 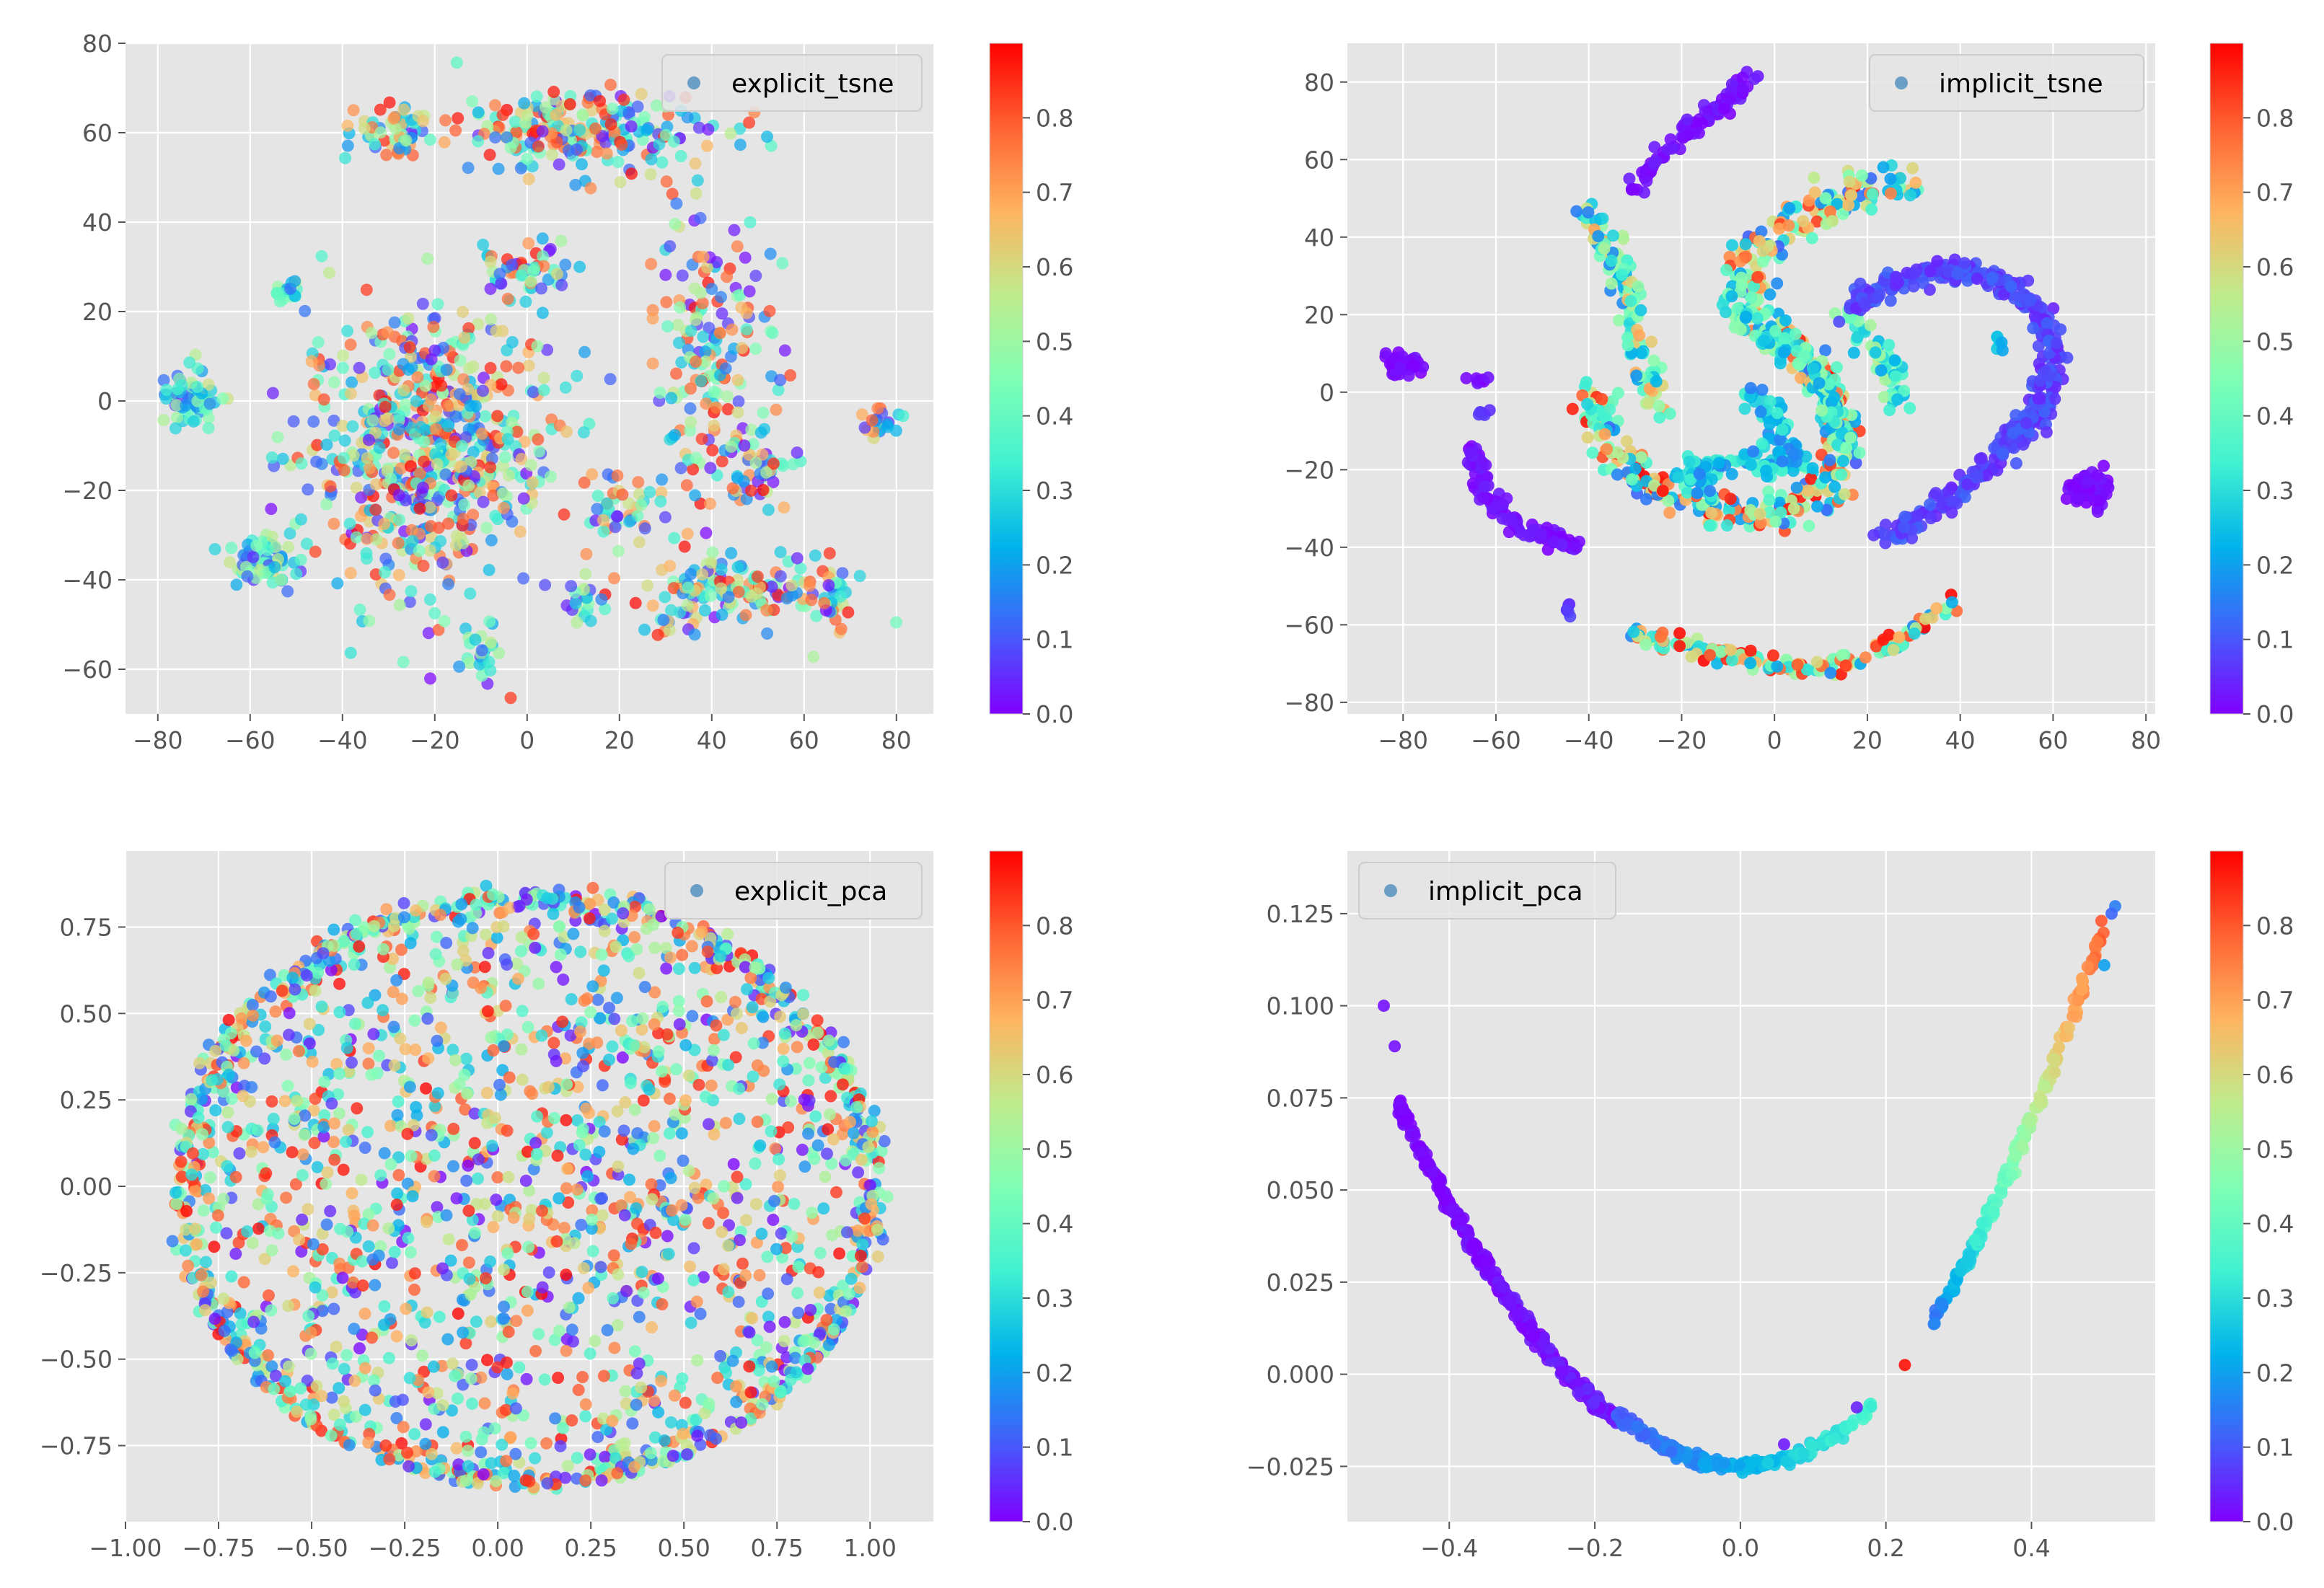 I want to click on colorbar-tick-label: 0.0, so click(x=1054, y=714).